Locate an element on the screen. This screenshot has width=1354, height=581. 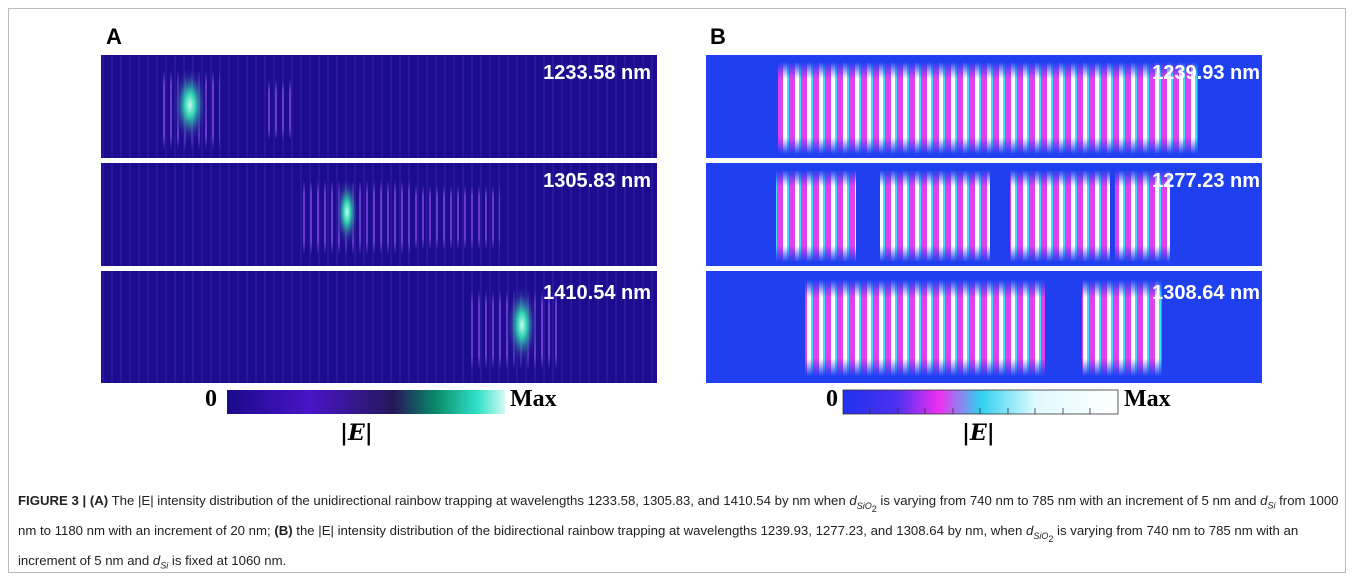
wavelength-label: 1410.54 nm is located at coordinates (597, 293).